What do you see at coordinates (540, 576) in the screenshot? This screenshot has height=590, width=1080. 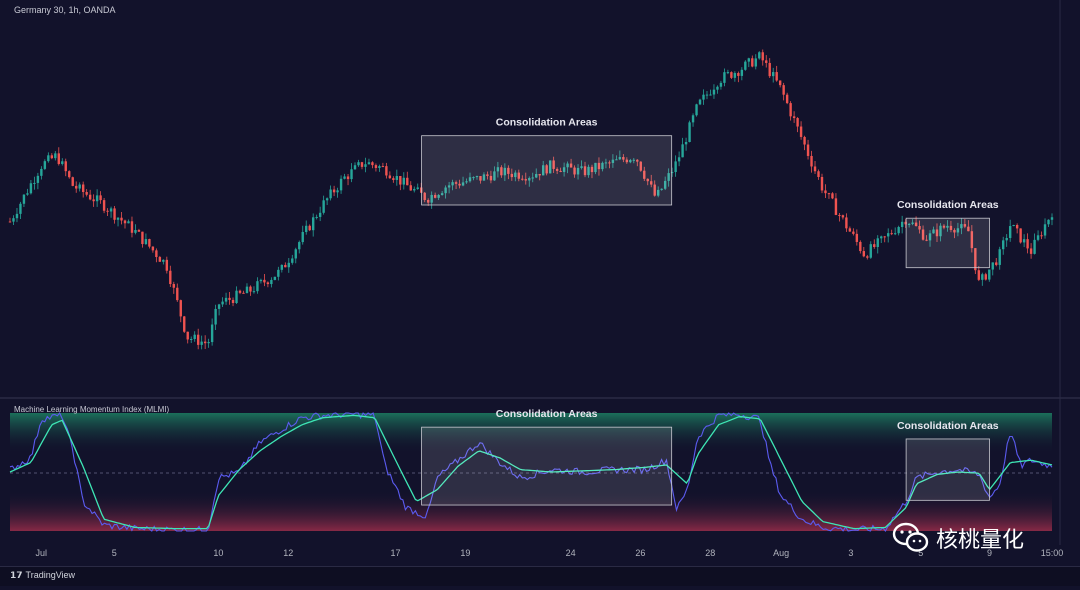 I see `footer-bar: 𝟭𝟳 TradingView` at bounding box center [540, 576].